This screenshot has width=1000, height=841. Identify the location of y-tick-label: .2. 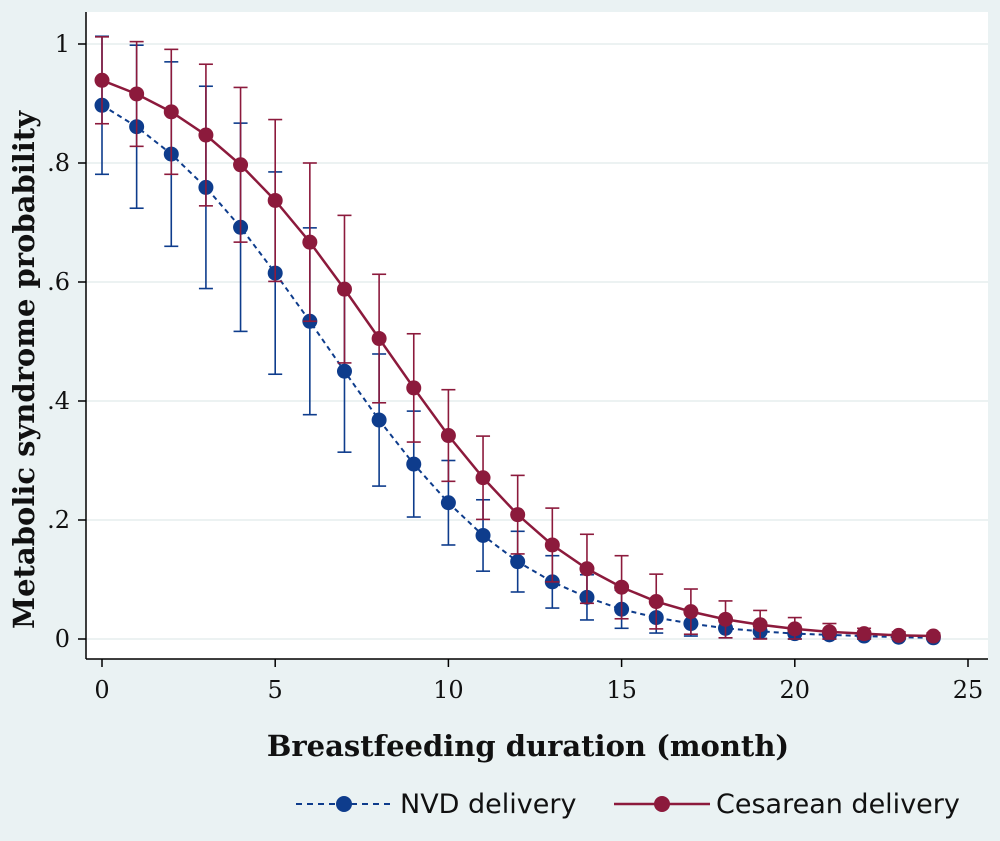
(58, 520).